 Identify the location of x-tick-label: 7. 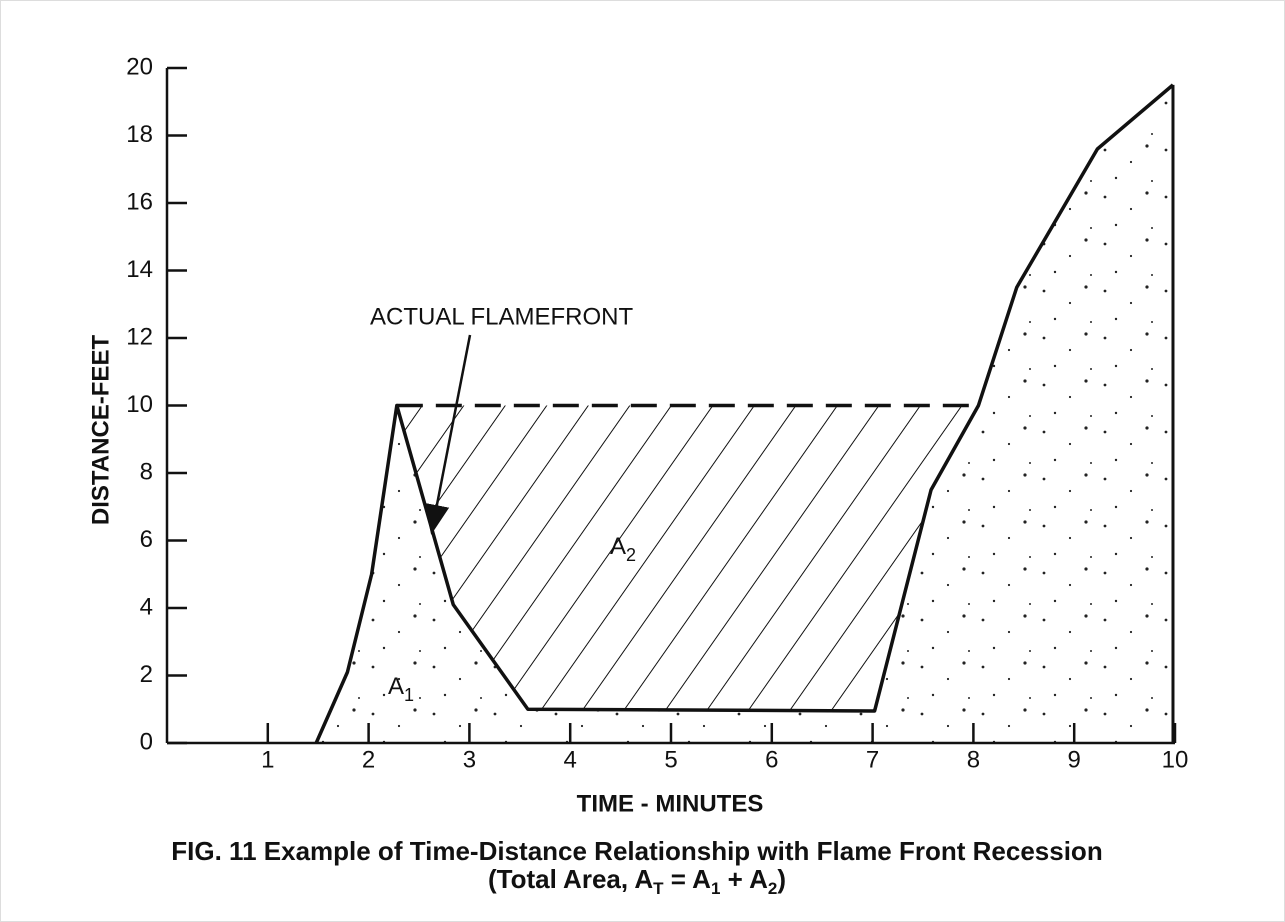
(872, 759).